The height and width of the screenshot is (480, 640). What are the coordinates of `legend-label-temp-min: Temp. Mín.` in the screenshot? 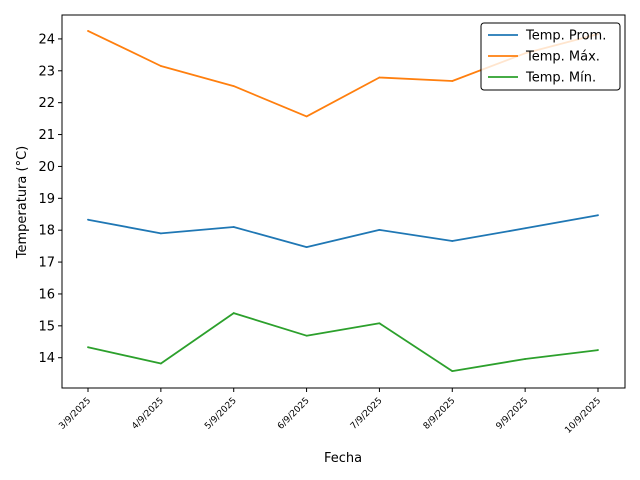 It's located at (560, 78).